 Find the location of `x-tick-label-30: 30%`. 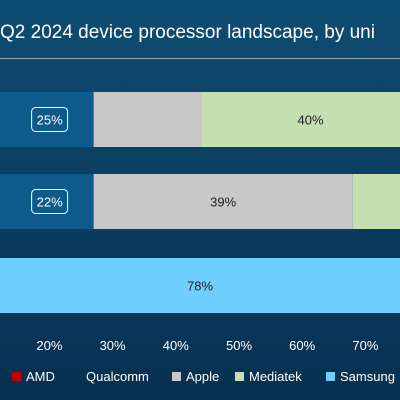

x-tick-label-30: 30% is located at coordinates (113, 345).